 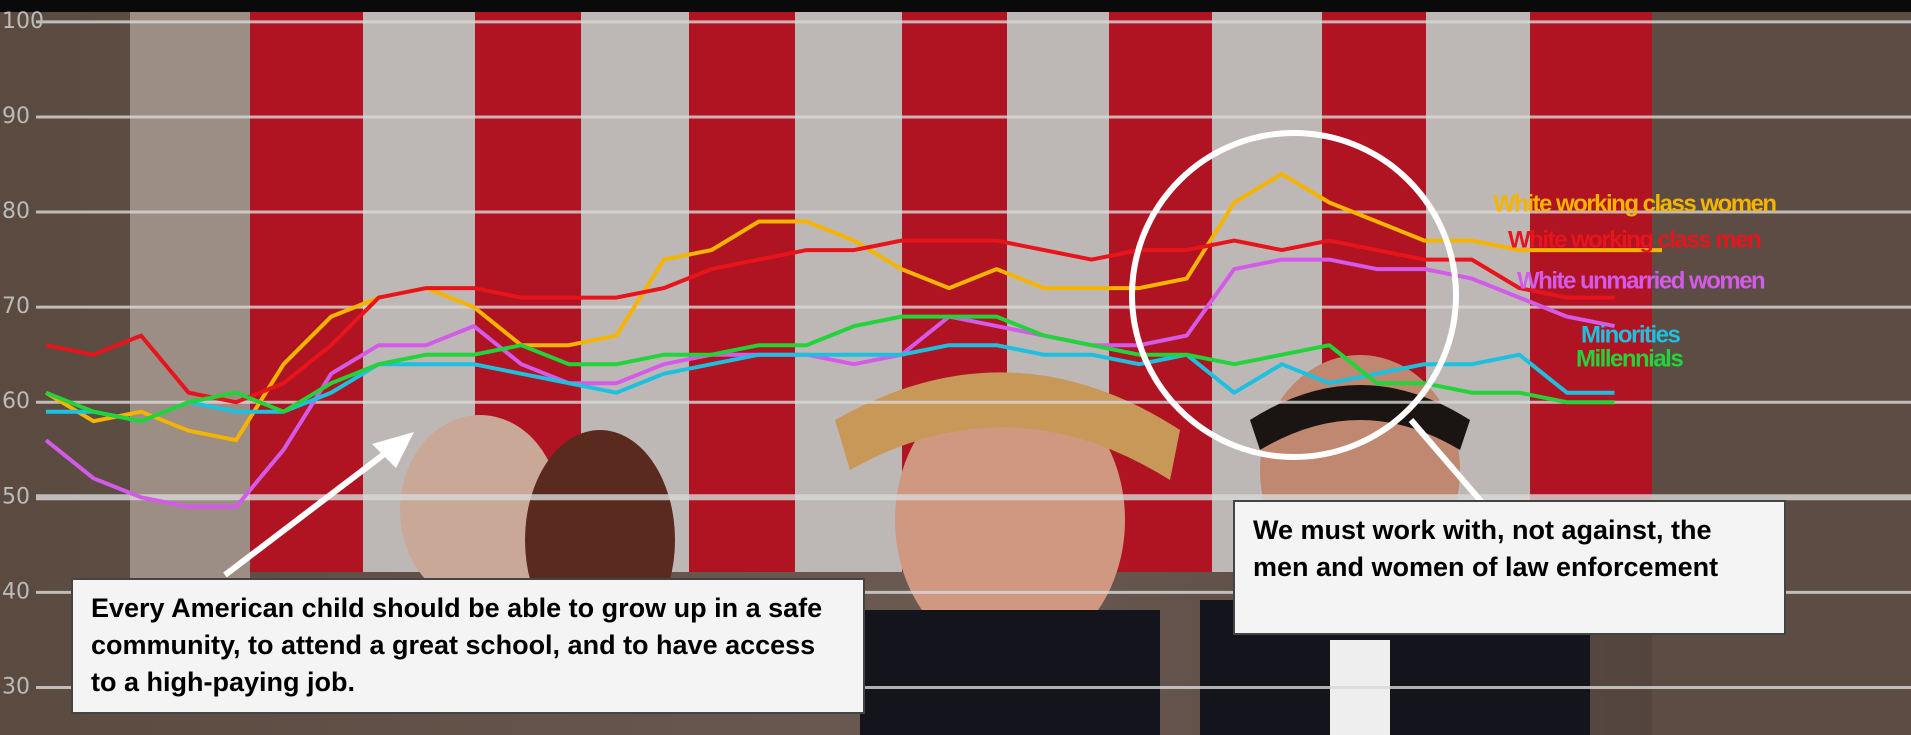 I want to click on series-label: Millennials, so click(x=1629, y=358).